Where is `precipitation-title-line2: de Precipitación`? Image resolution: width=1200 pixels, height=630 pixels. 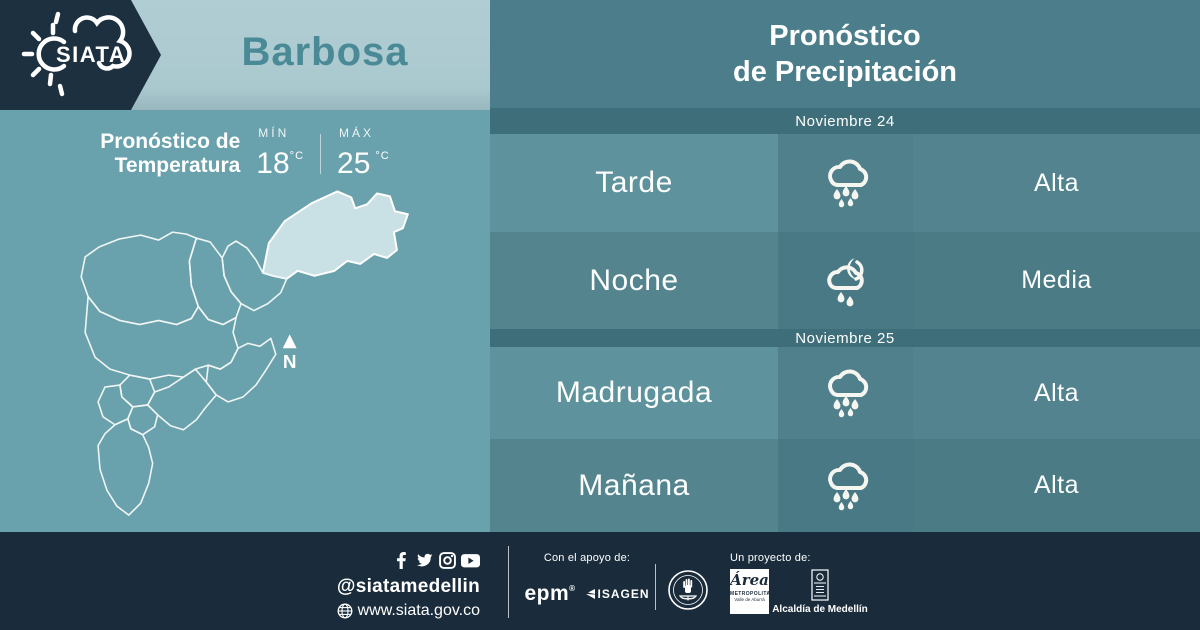
precipitation-title-line2: de Precipitación is located at coordinates (844, 72).